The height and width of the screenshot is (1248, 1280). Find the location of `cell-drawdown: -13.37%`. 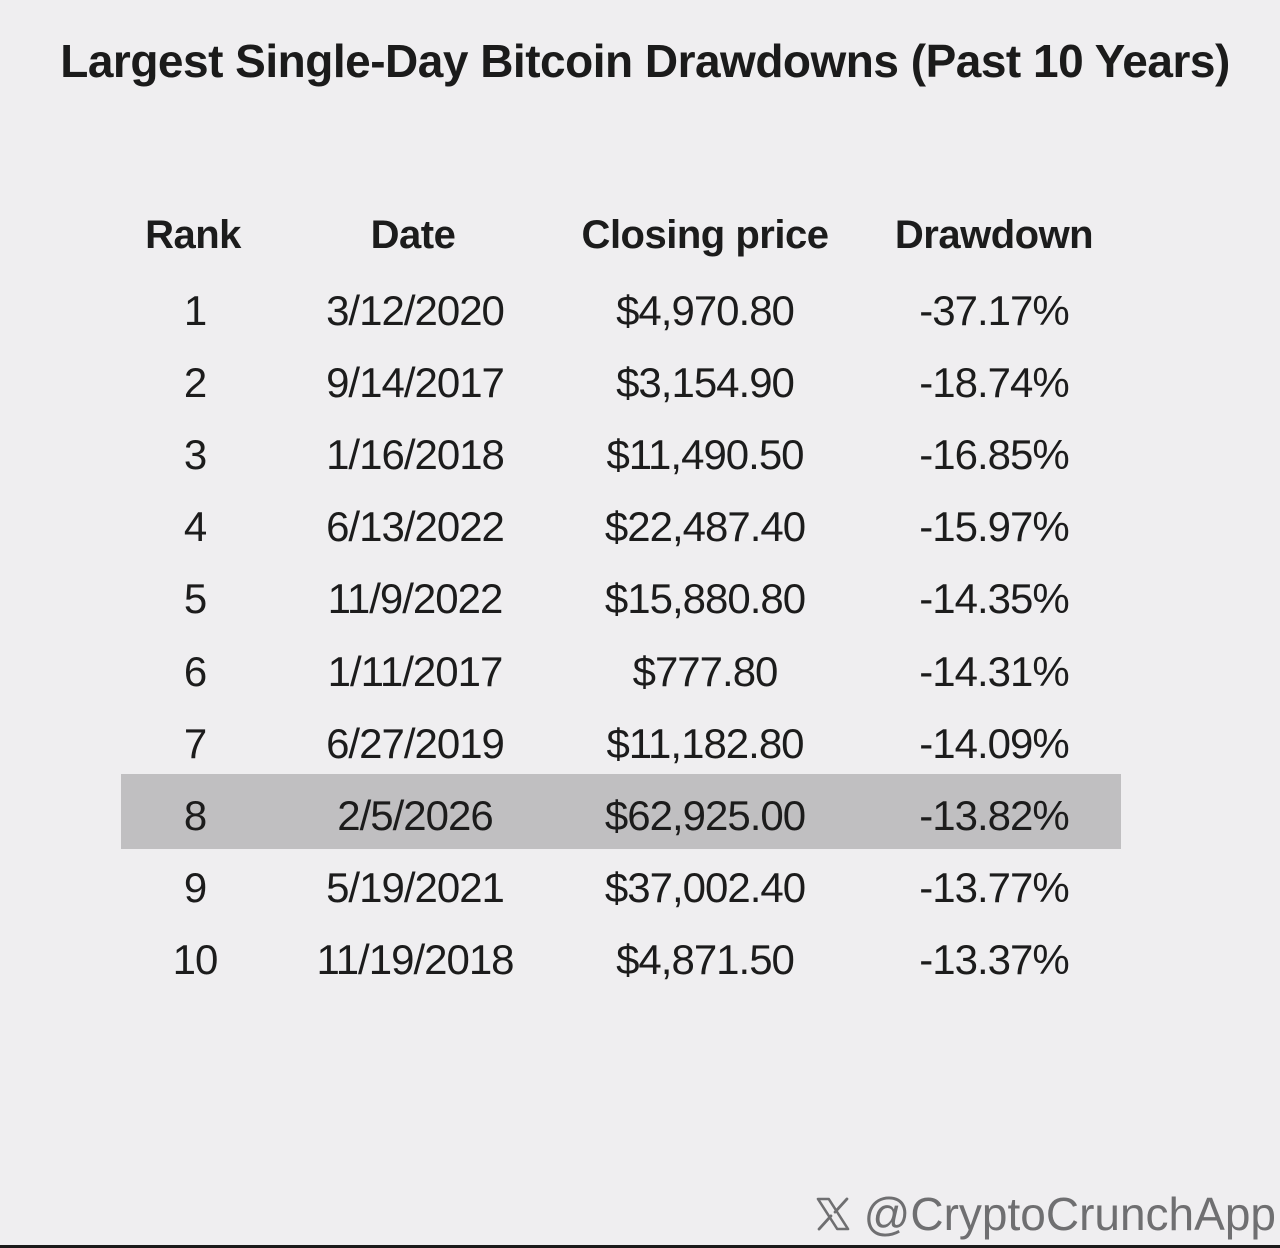

cell-drawdown: -13.37% is located at coordinates (994, 959).